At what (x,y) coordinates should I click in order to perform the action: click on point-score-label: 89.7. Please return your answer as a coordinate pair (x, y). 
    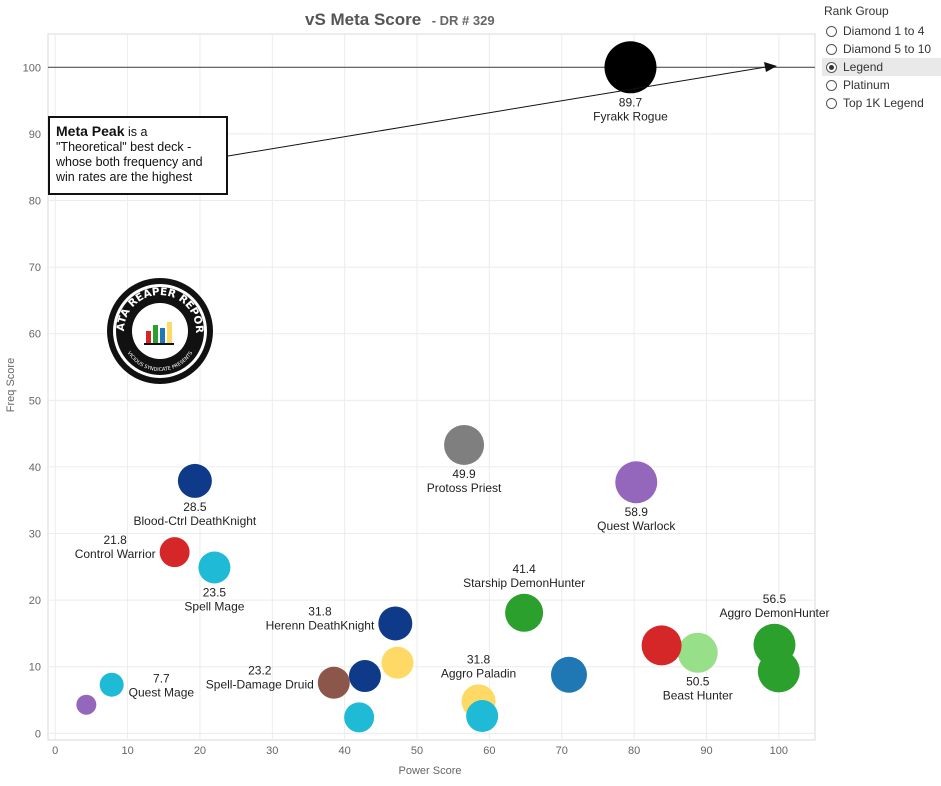
    Looking at the image, I should click on (631, 102).